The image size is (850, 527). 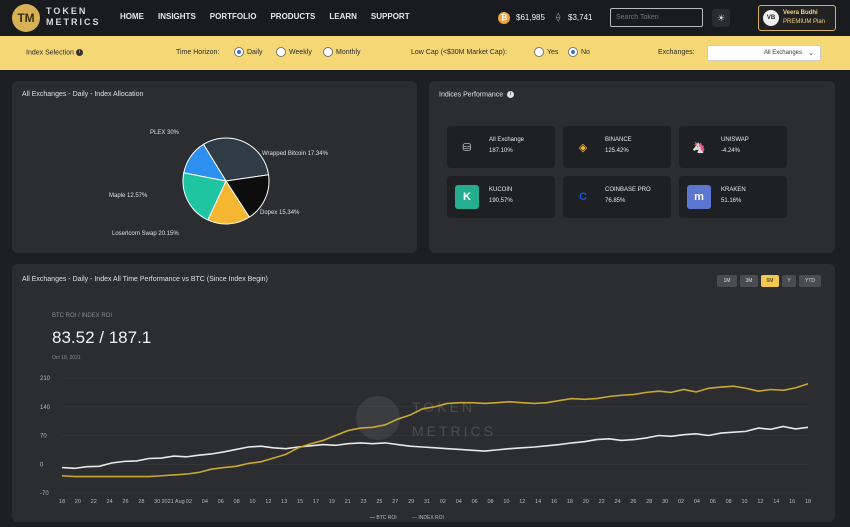 What do you see at coordinates (300, 52) in the screenshot?
I see `radio-weekly-label: Weekly` at bounding box center [300, 52].